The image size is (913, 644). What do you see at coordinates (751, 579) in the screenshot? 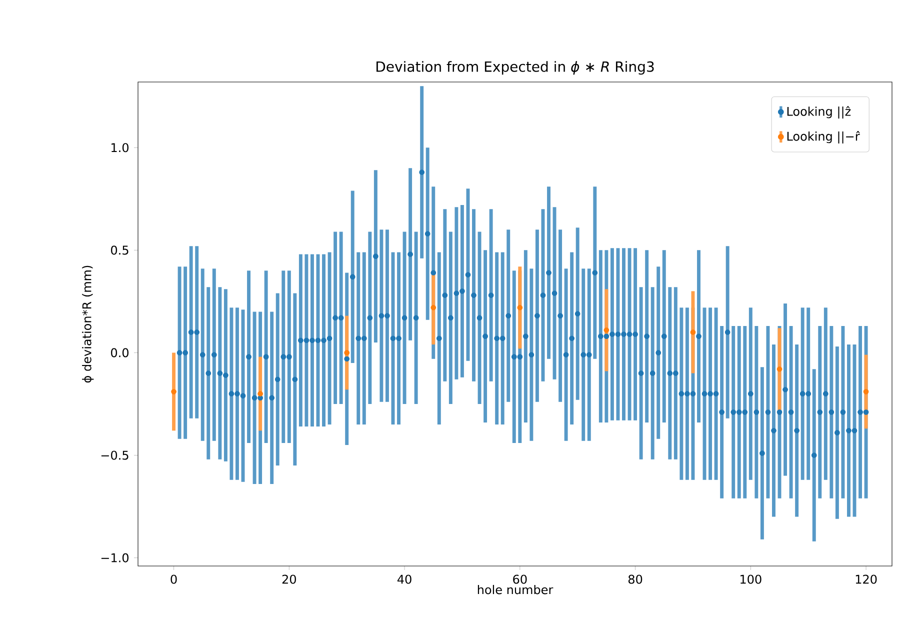
I see `x-tick-label: 100` at bounding box center [751, 579].